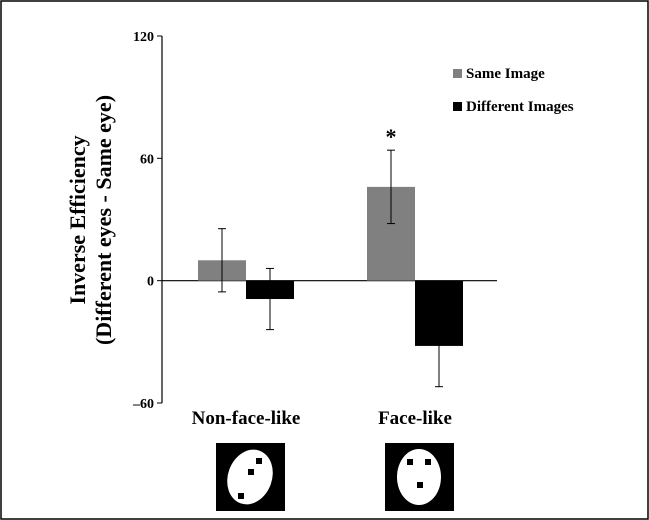 The width and height of the screenshot is (649, 520). I want to click on legend-label: Different Images, so click(520, 107).